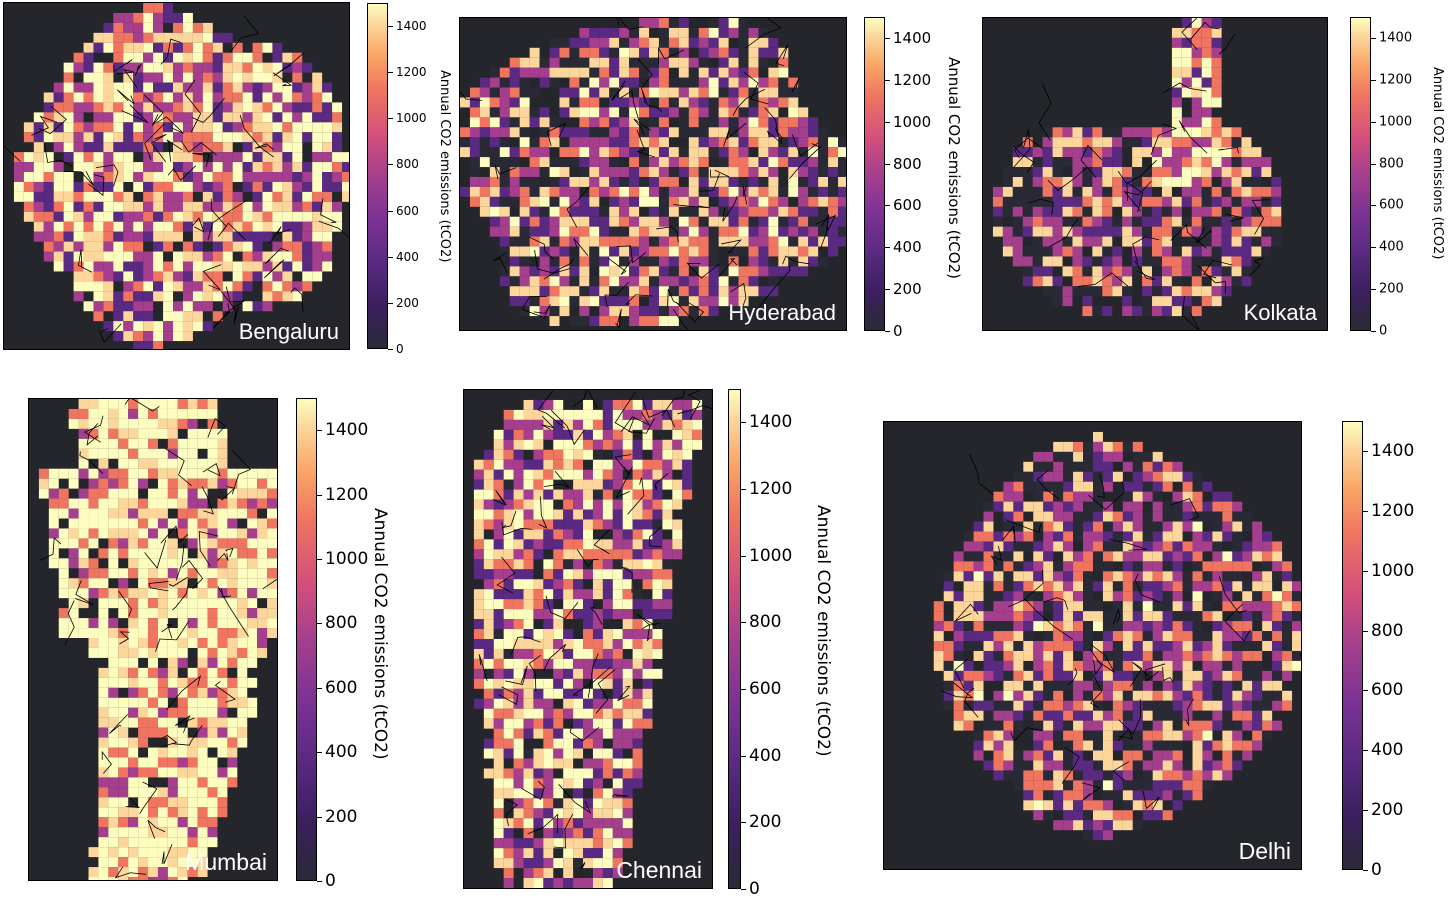 This screenshot has width=1456, height=899. What do you see at coordinates (176, 176) in the screenshot?
I see `heatmap-bengaluru` at bounding box center [176, 176].